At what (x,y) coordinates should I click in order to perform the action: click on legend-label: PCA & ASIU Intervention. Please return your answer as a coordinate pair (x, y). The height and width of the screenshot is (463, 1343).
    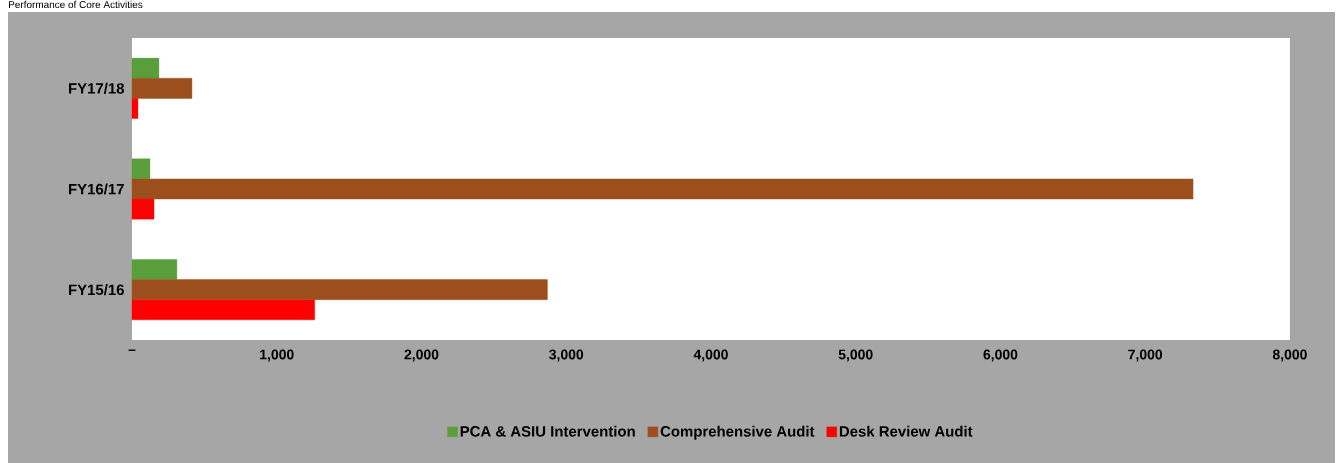
    Looking at the image, I should click on (547, 431).